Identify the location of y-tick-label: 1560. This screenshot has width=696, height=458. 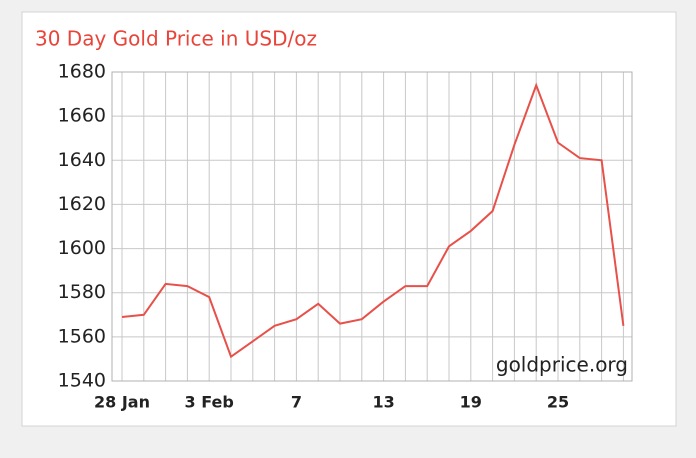
(82, 336).